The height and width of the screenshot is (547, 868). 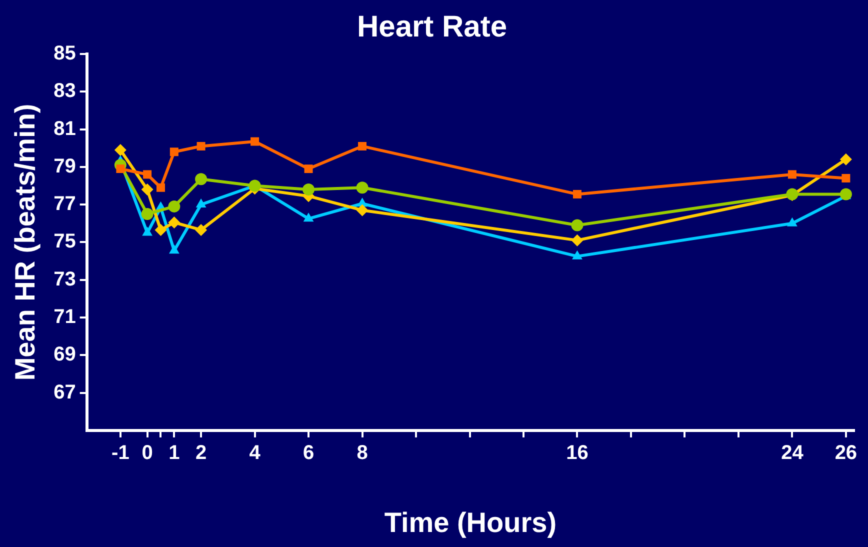 What do you see at coordinates (65, 355) in the screenshot?
I see `y-tick-label: 69` at bounding box center [65, 355].